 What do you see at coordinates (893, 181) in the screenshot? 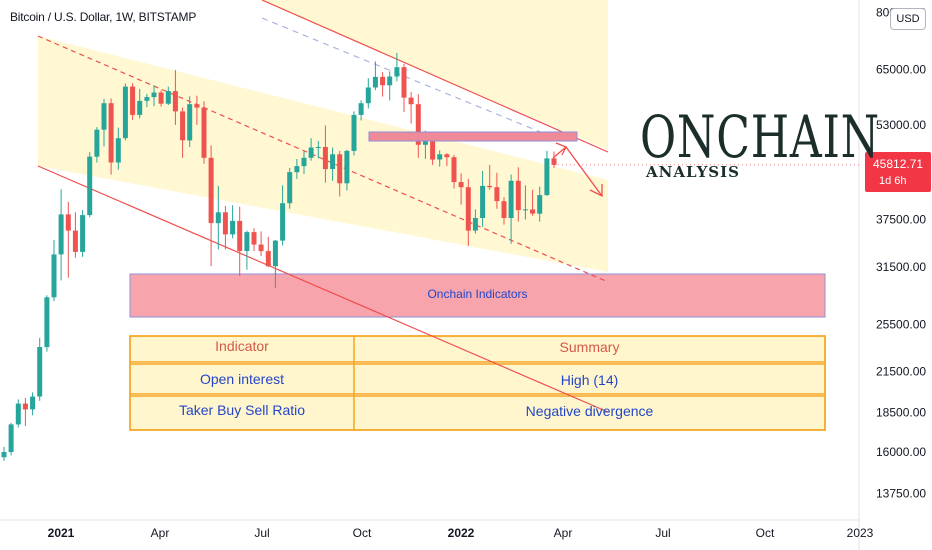
I see `candle-countdown: 1d 6h` at bounding box center [893, 181].